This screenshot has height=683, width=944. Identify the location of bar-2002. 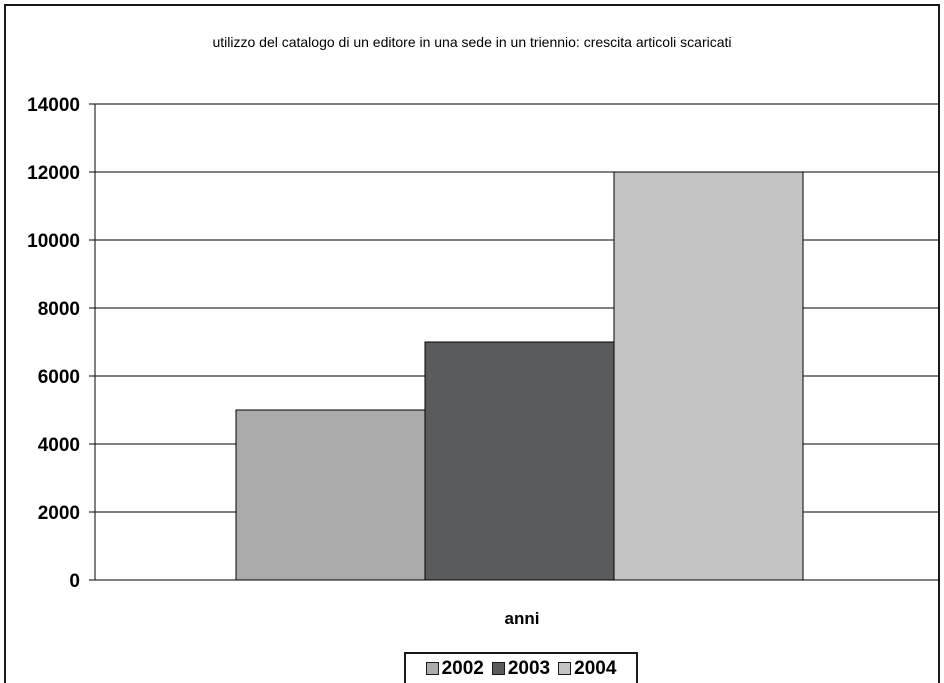
(330, 495).